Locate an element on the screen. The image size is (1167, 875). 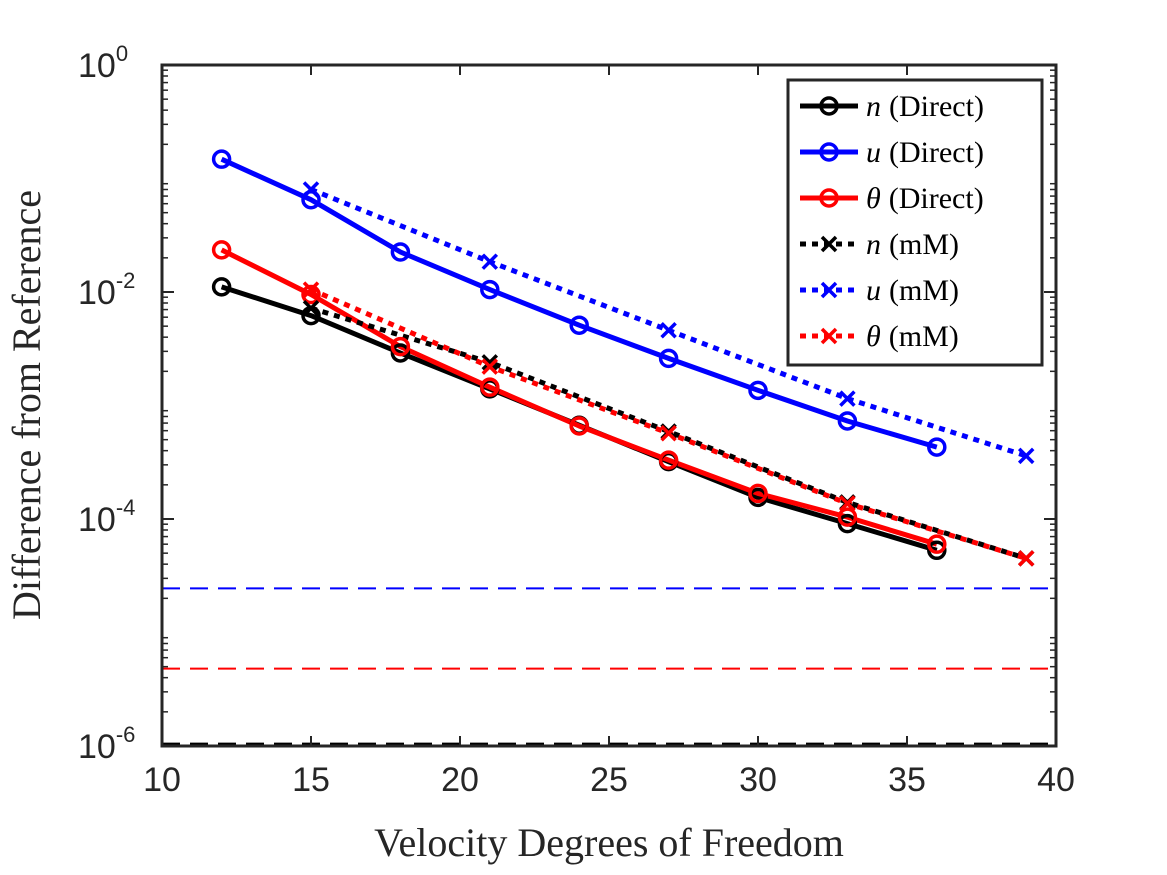
legend-label: u (Direct) is located at coordinates (925, 152).